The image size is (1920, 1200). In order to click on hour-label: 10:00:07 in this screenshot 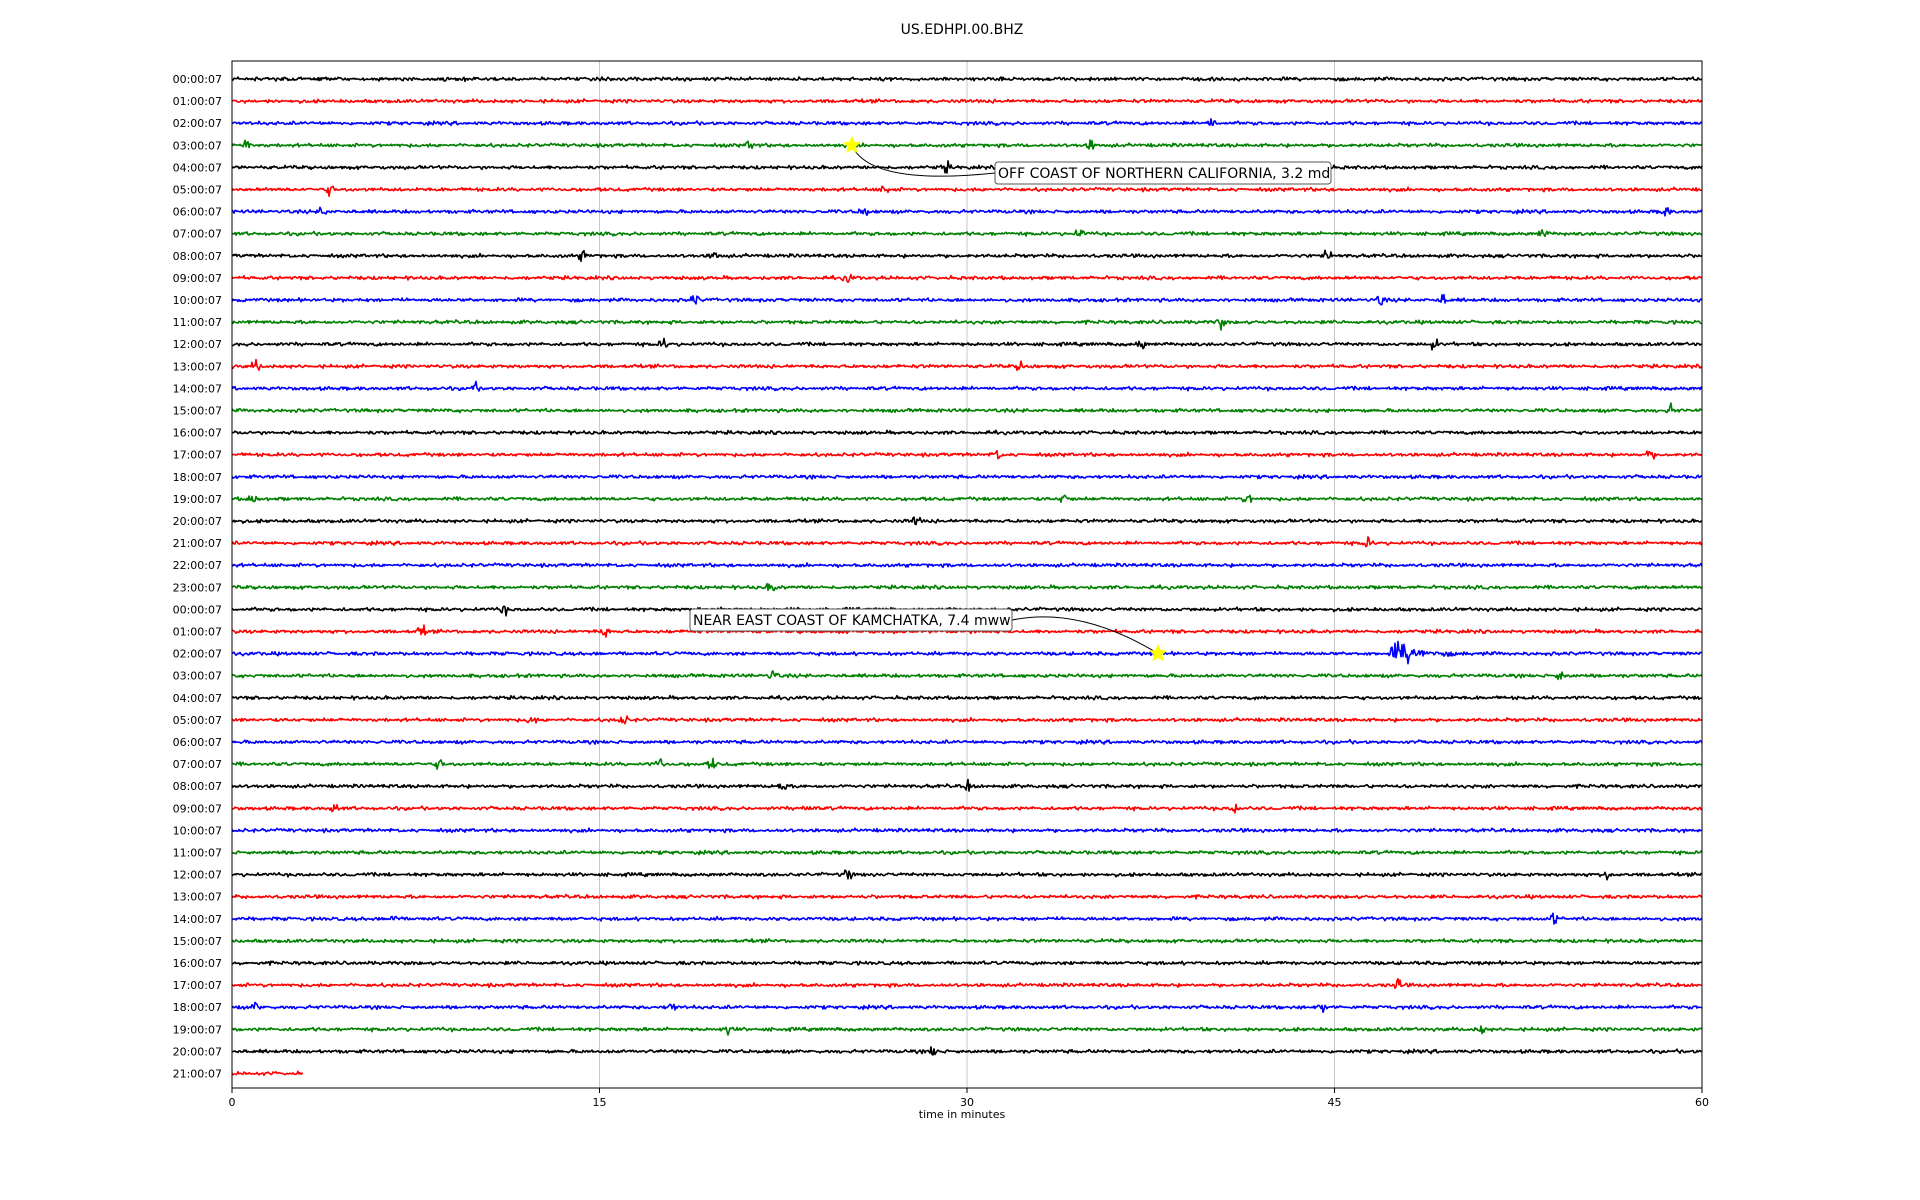, I will do `click(197, 300)`.